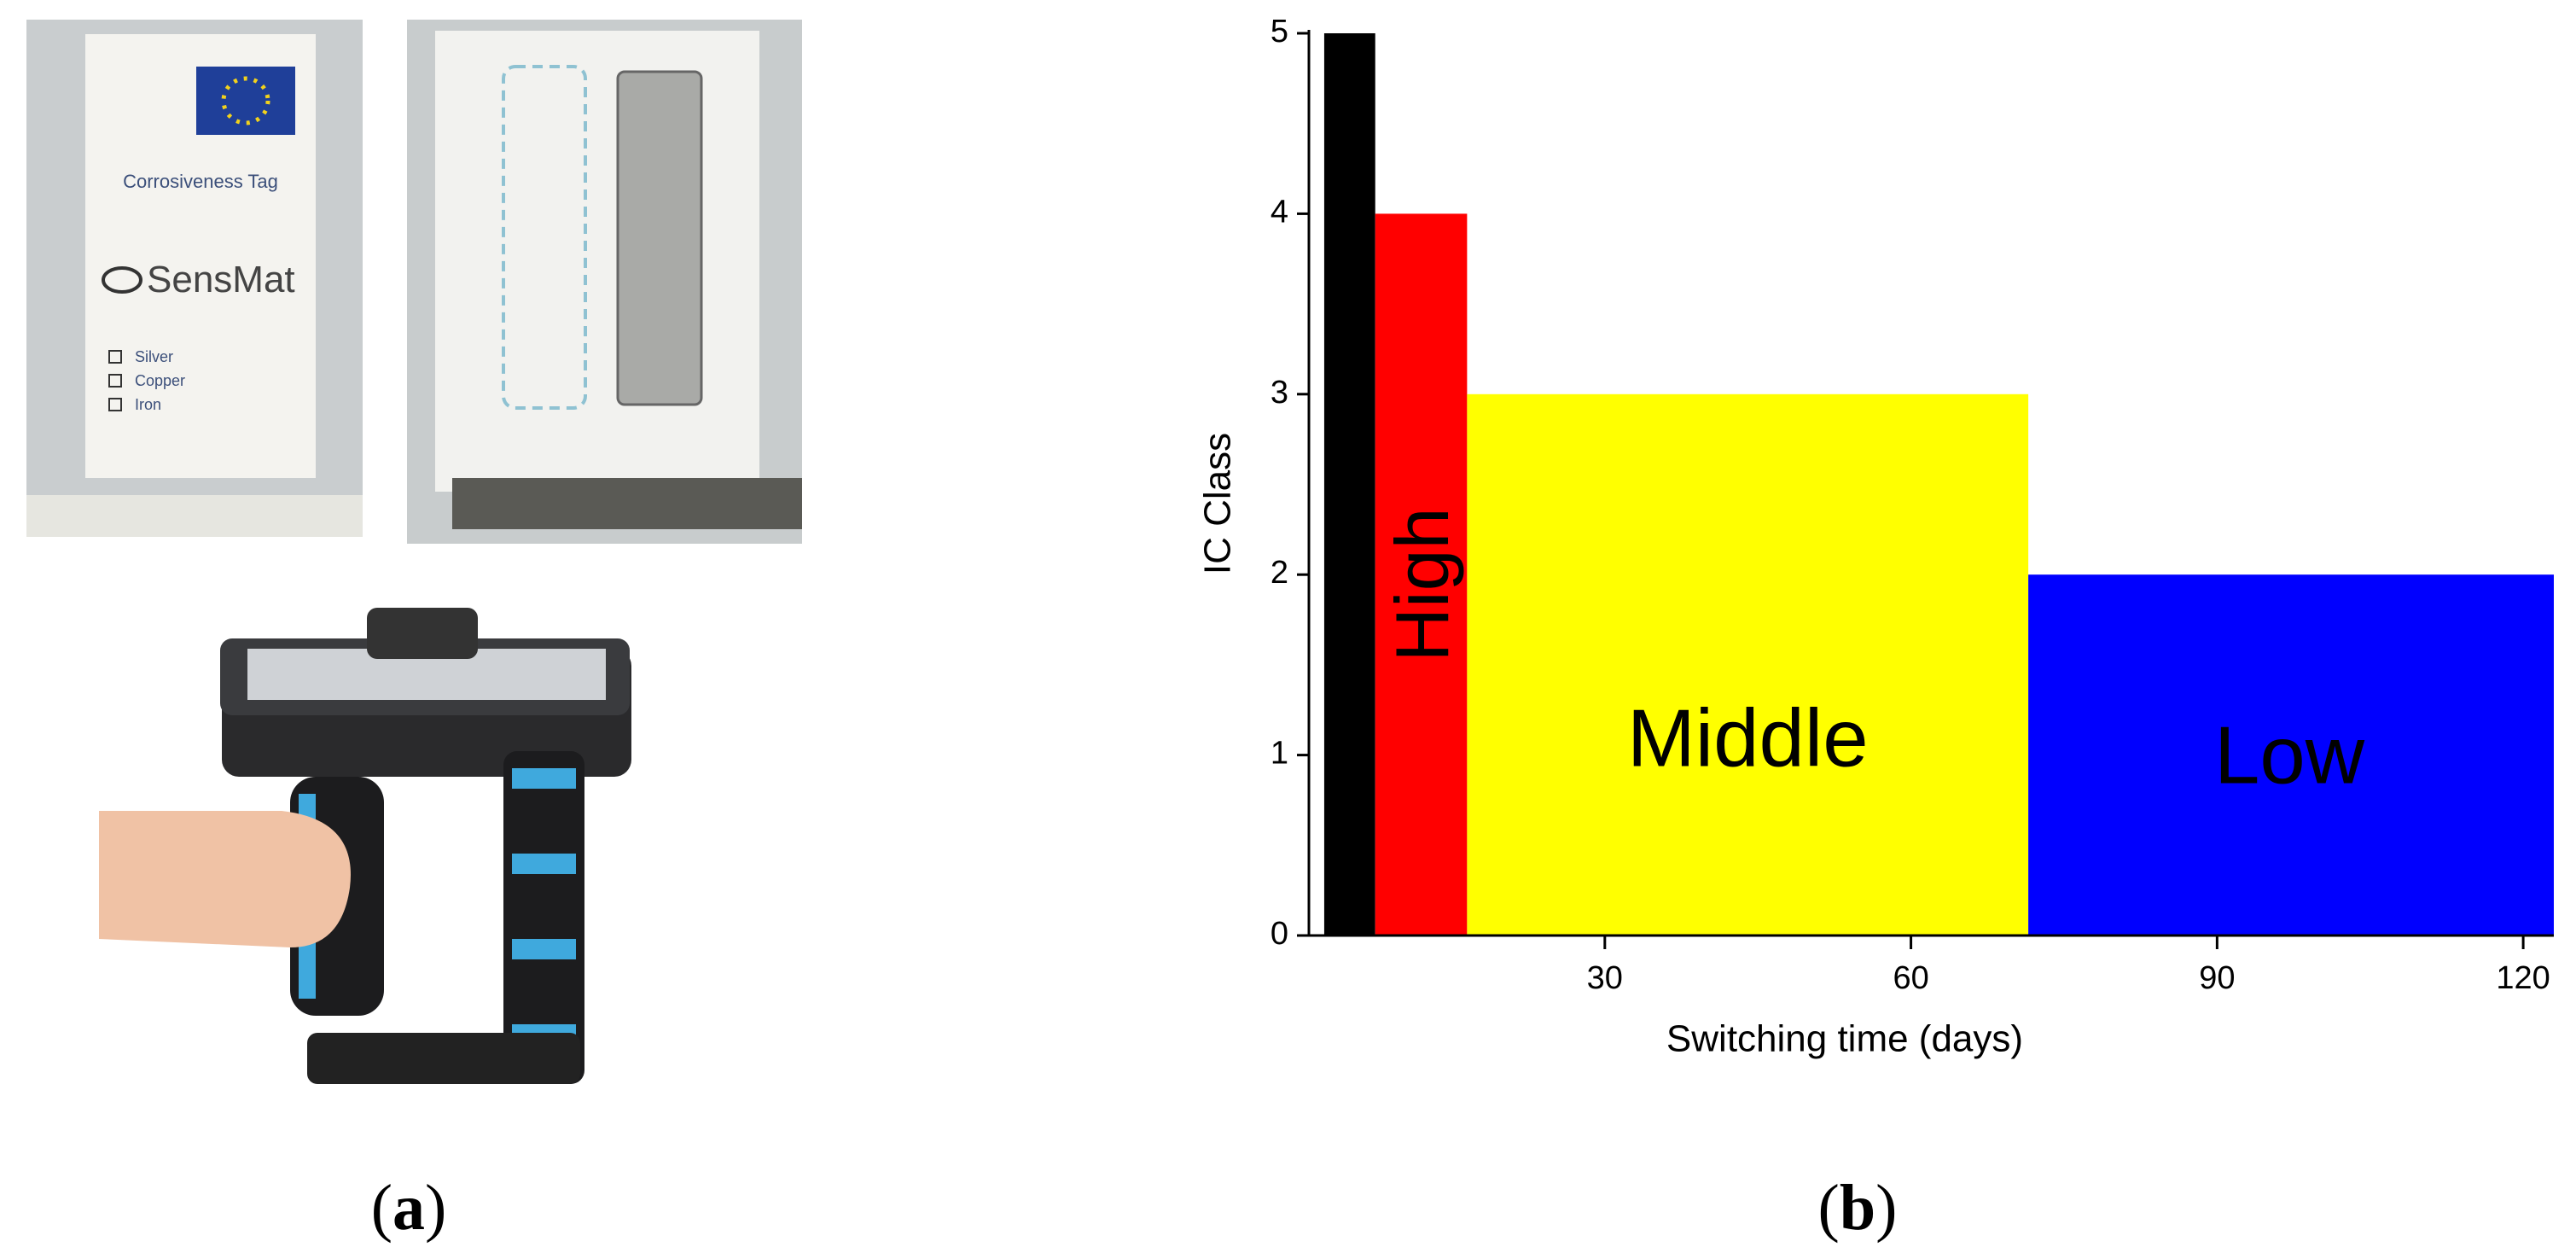 This screenshot has height=1259, width=2576. Describe the element at coordinates (1279, 212) in the screenshot. I see `y-tick-label: 4` at that location.